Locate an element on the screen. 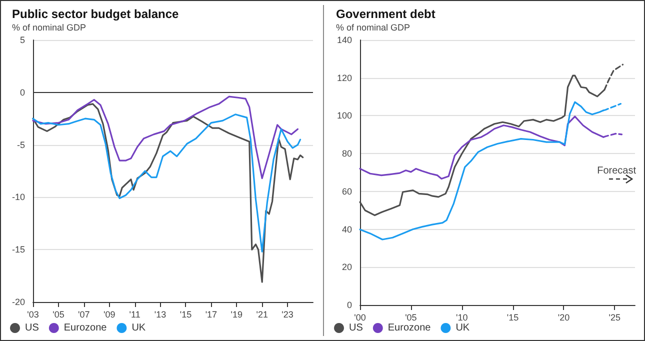  x-tick-label: '19 is located at coordinates (236, 315).